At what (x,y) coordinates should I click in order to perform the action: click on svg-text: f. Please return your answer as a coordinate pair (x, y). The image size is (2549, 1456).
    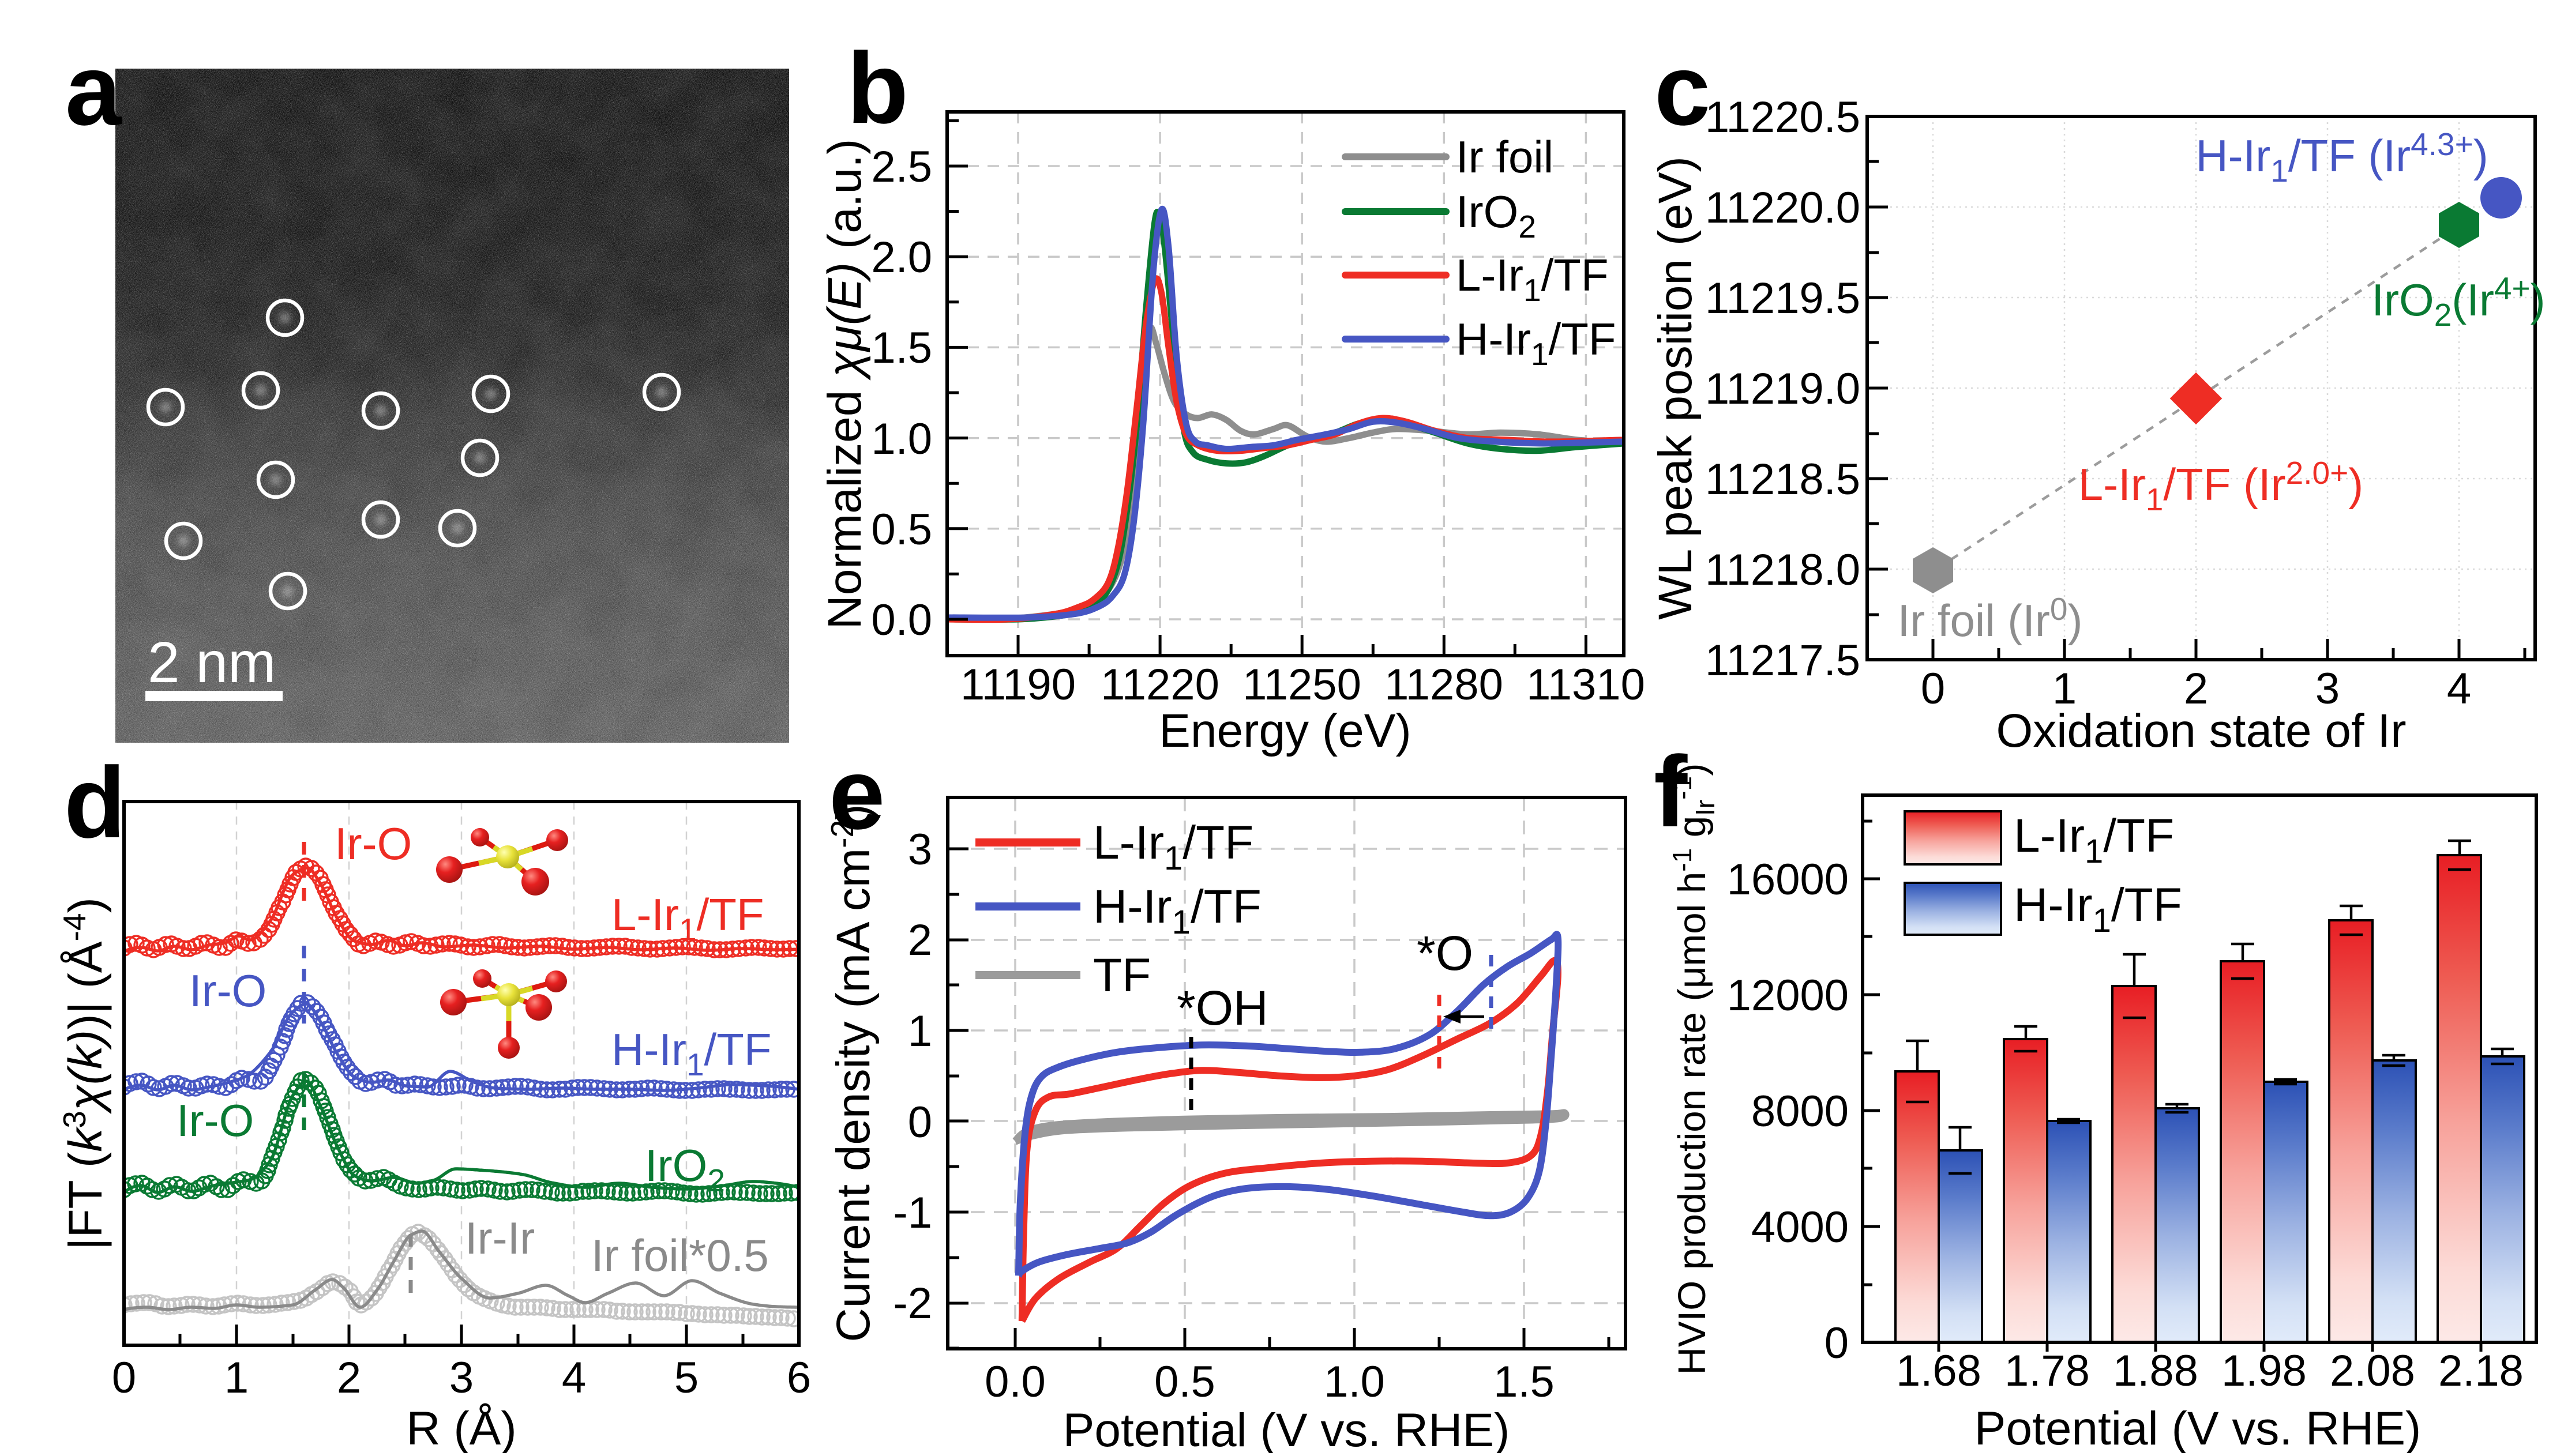
    Looking at the image, I should click on (1671, 792).